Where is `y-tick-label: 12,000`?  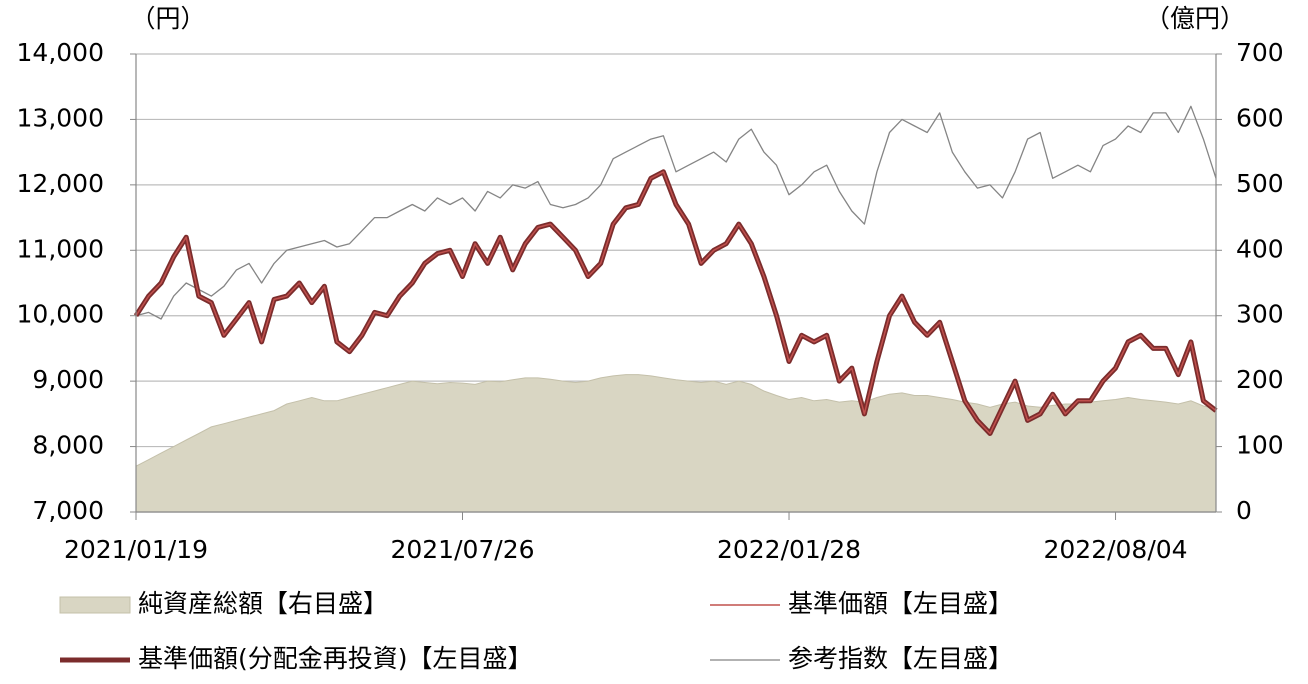 y-tick-label: 12,000 is located at coordinates (60, 183).